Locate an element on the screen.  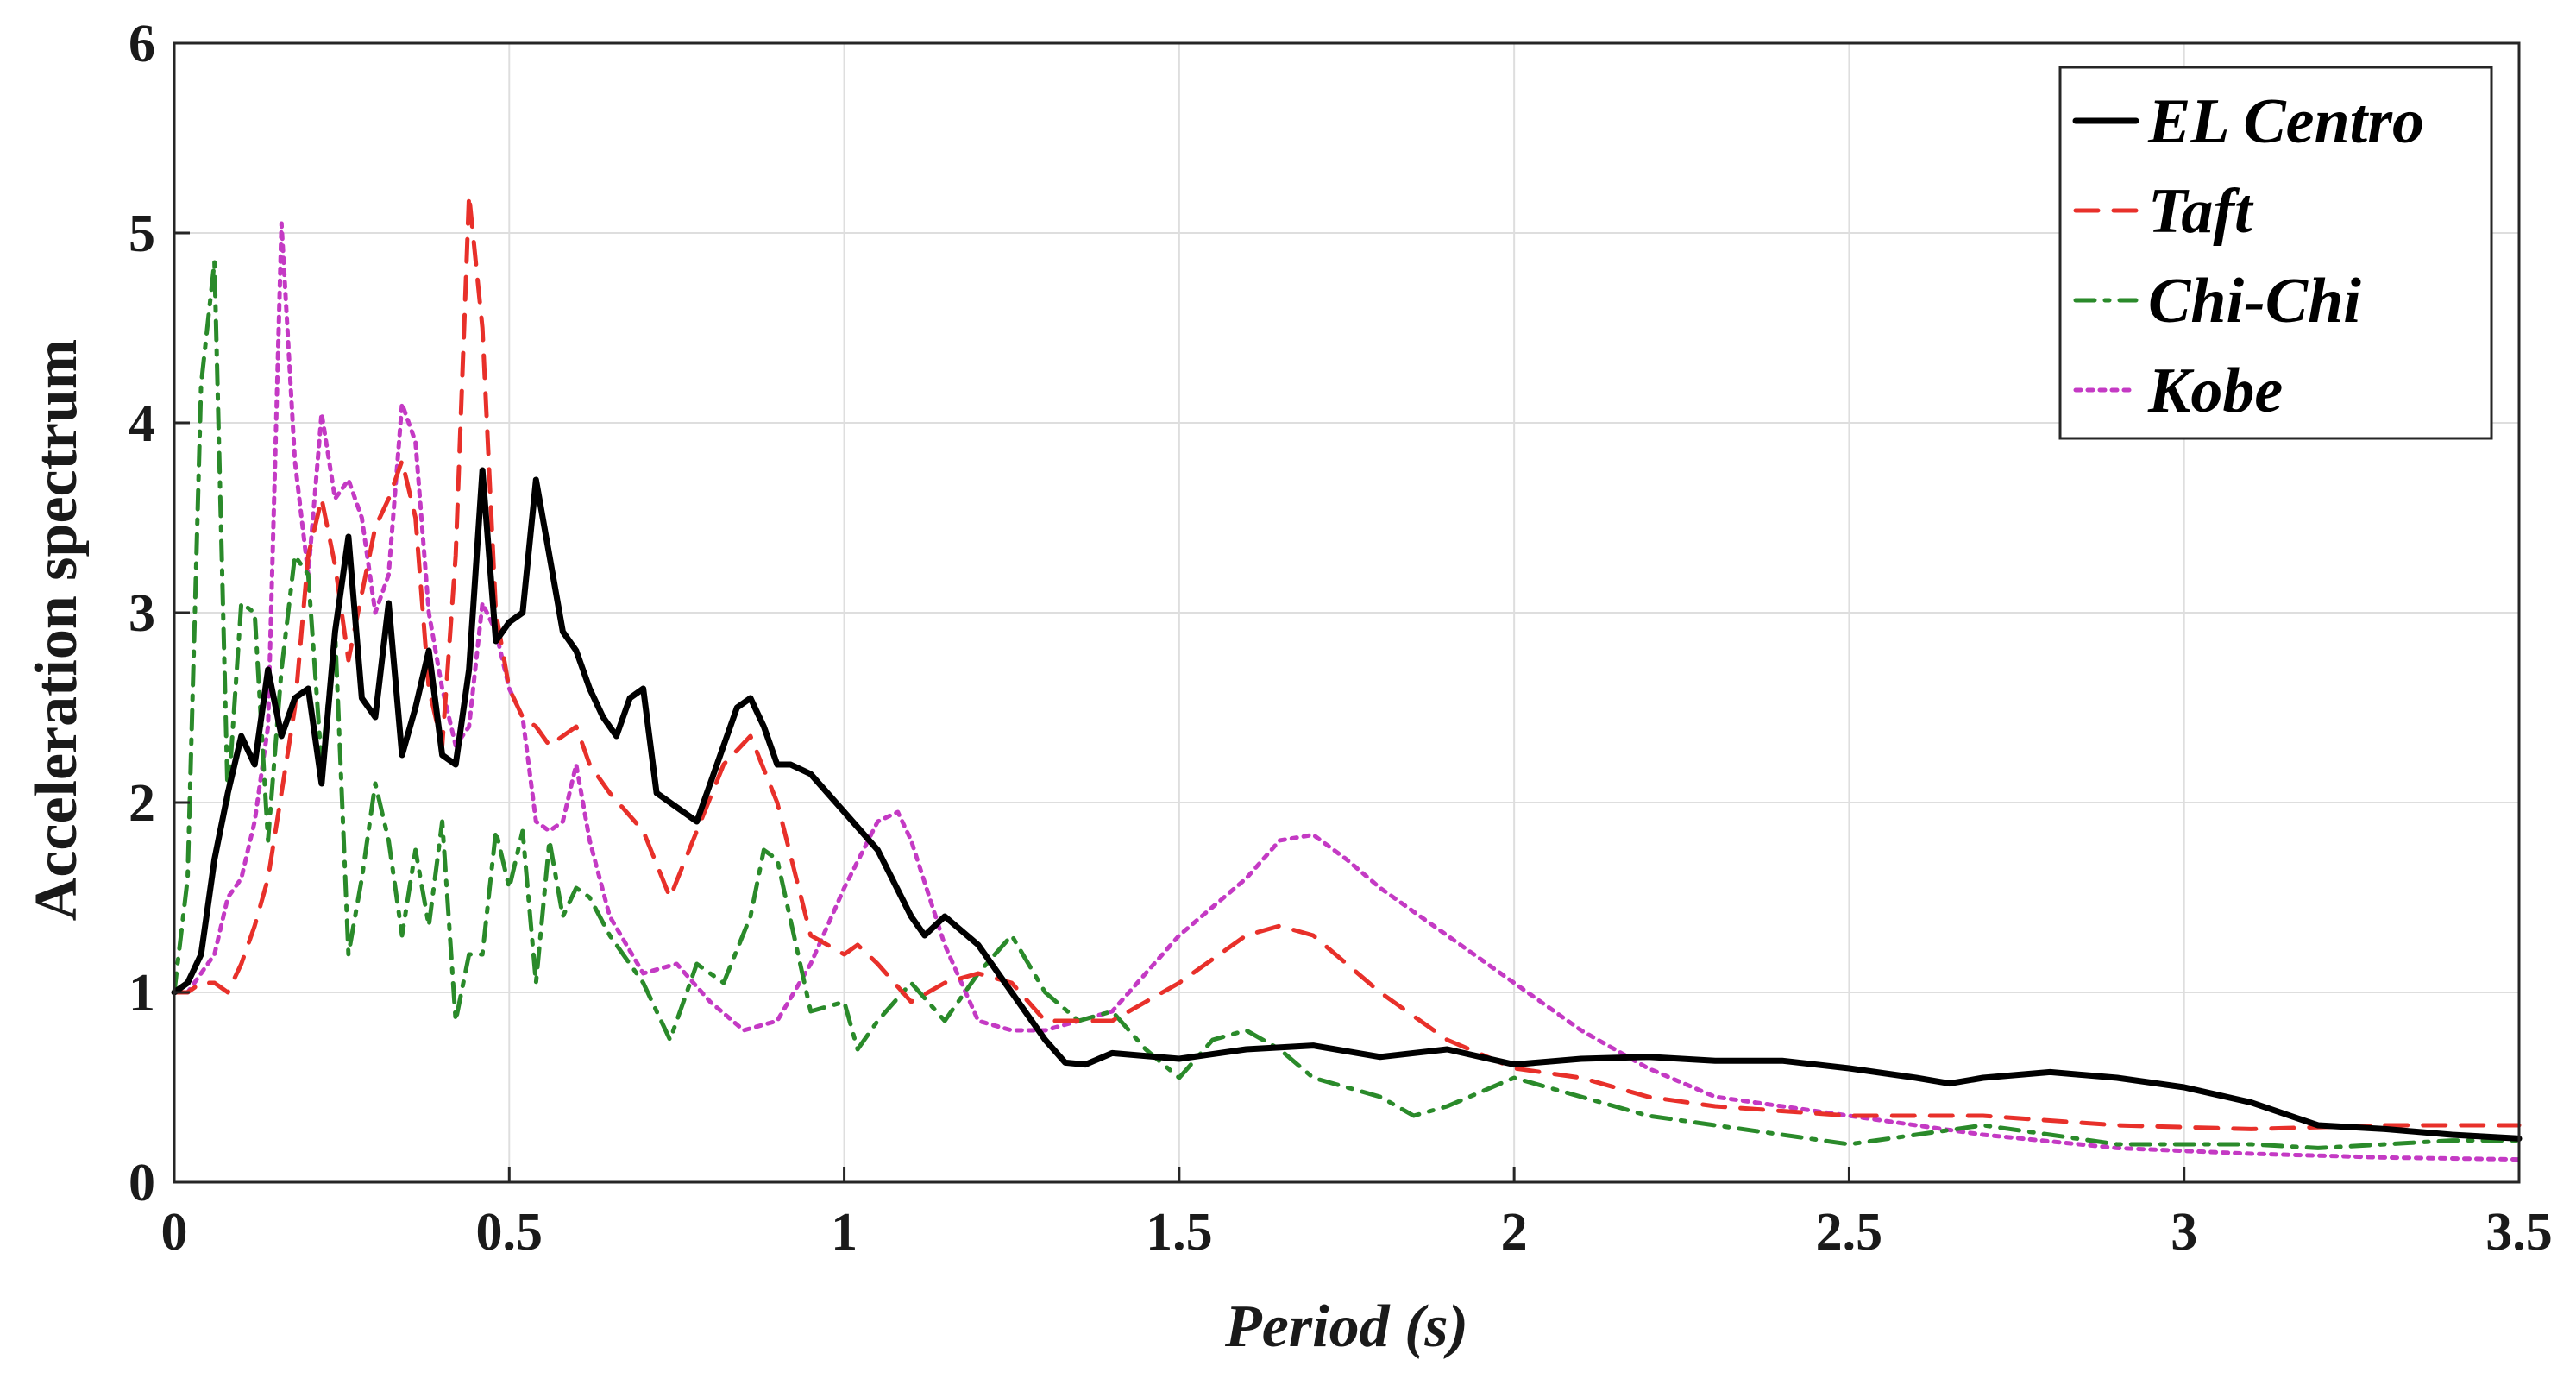
y-tick-label-4: 4 is located at coordinates (142, 423).